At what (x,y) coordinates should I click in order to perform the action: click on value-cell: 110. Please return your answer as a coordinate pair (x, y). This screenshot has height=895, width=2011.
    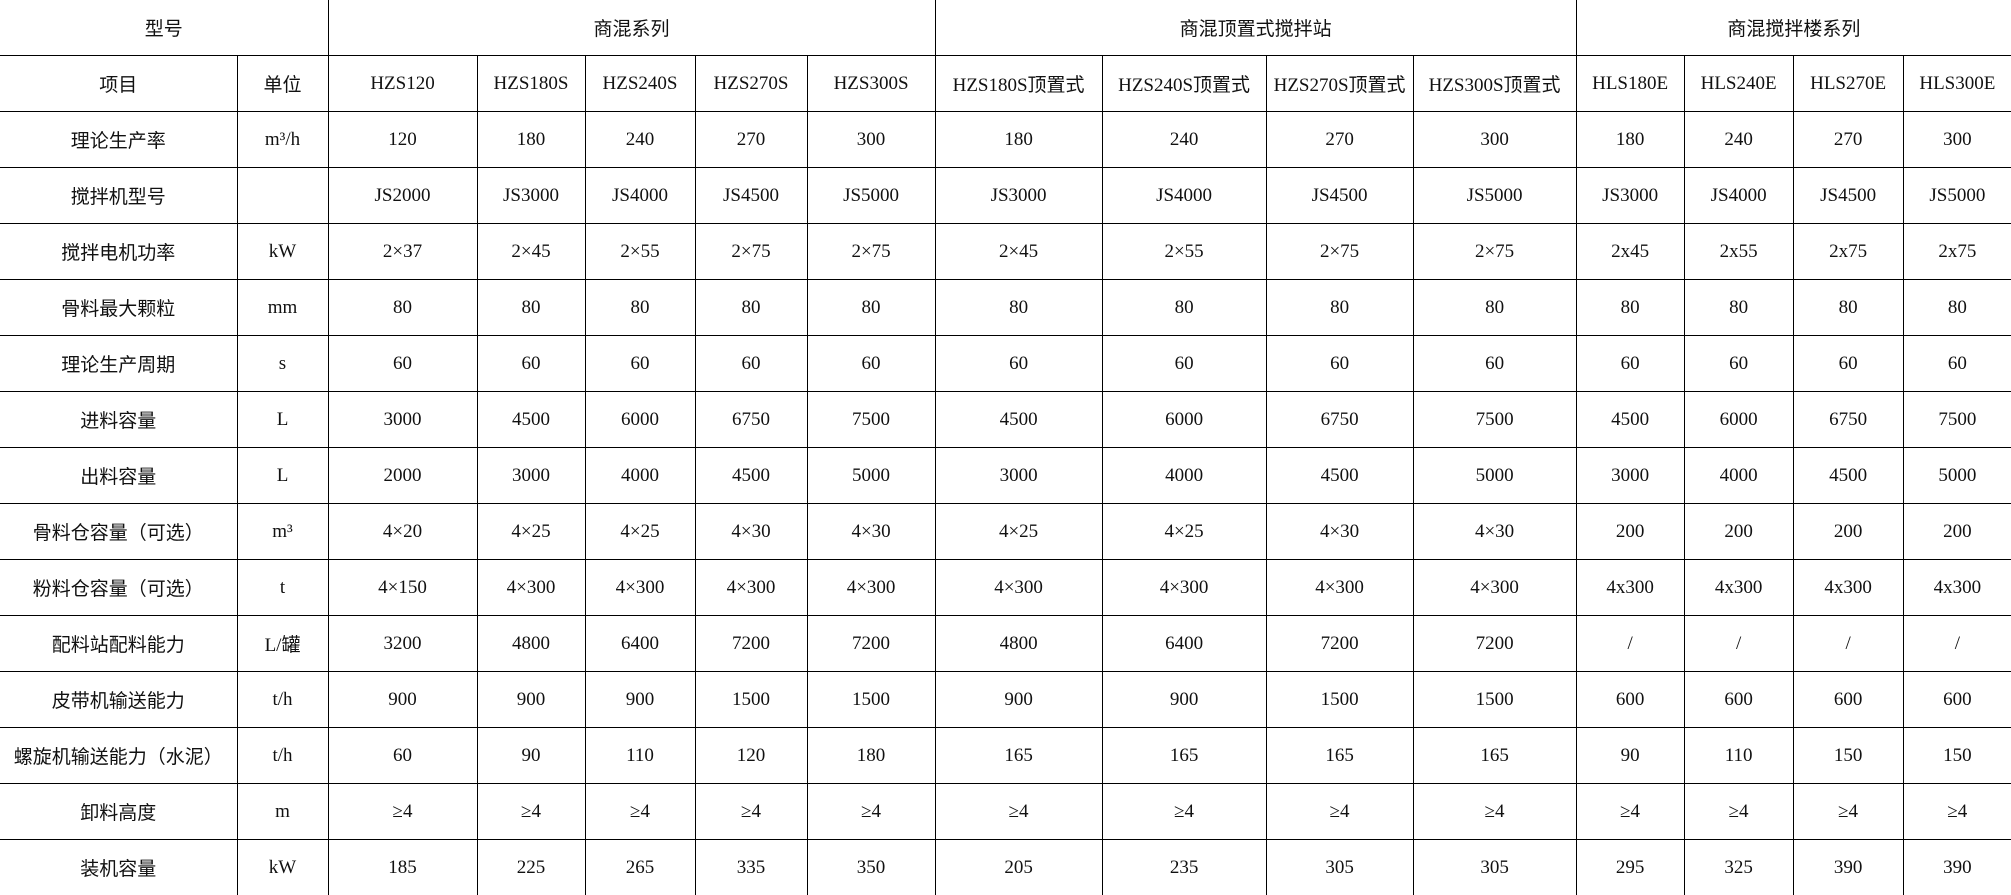
    Looking at the image, I should click on (640, 756).